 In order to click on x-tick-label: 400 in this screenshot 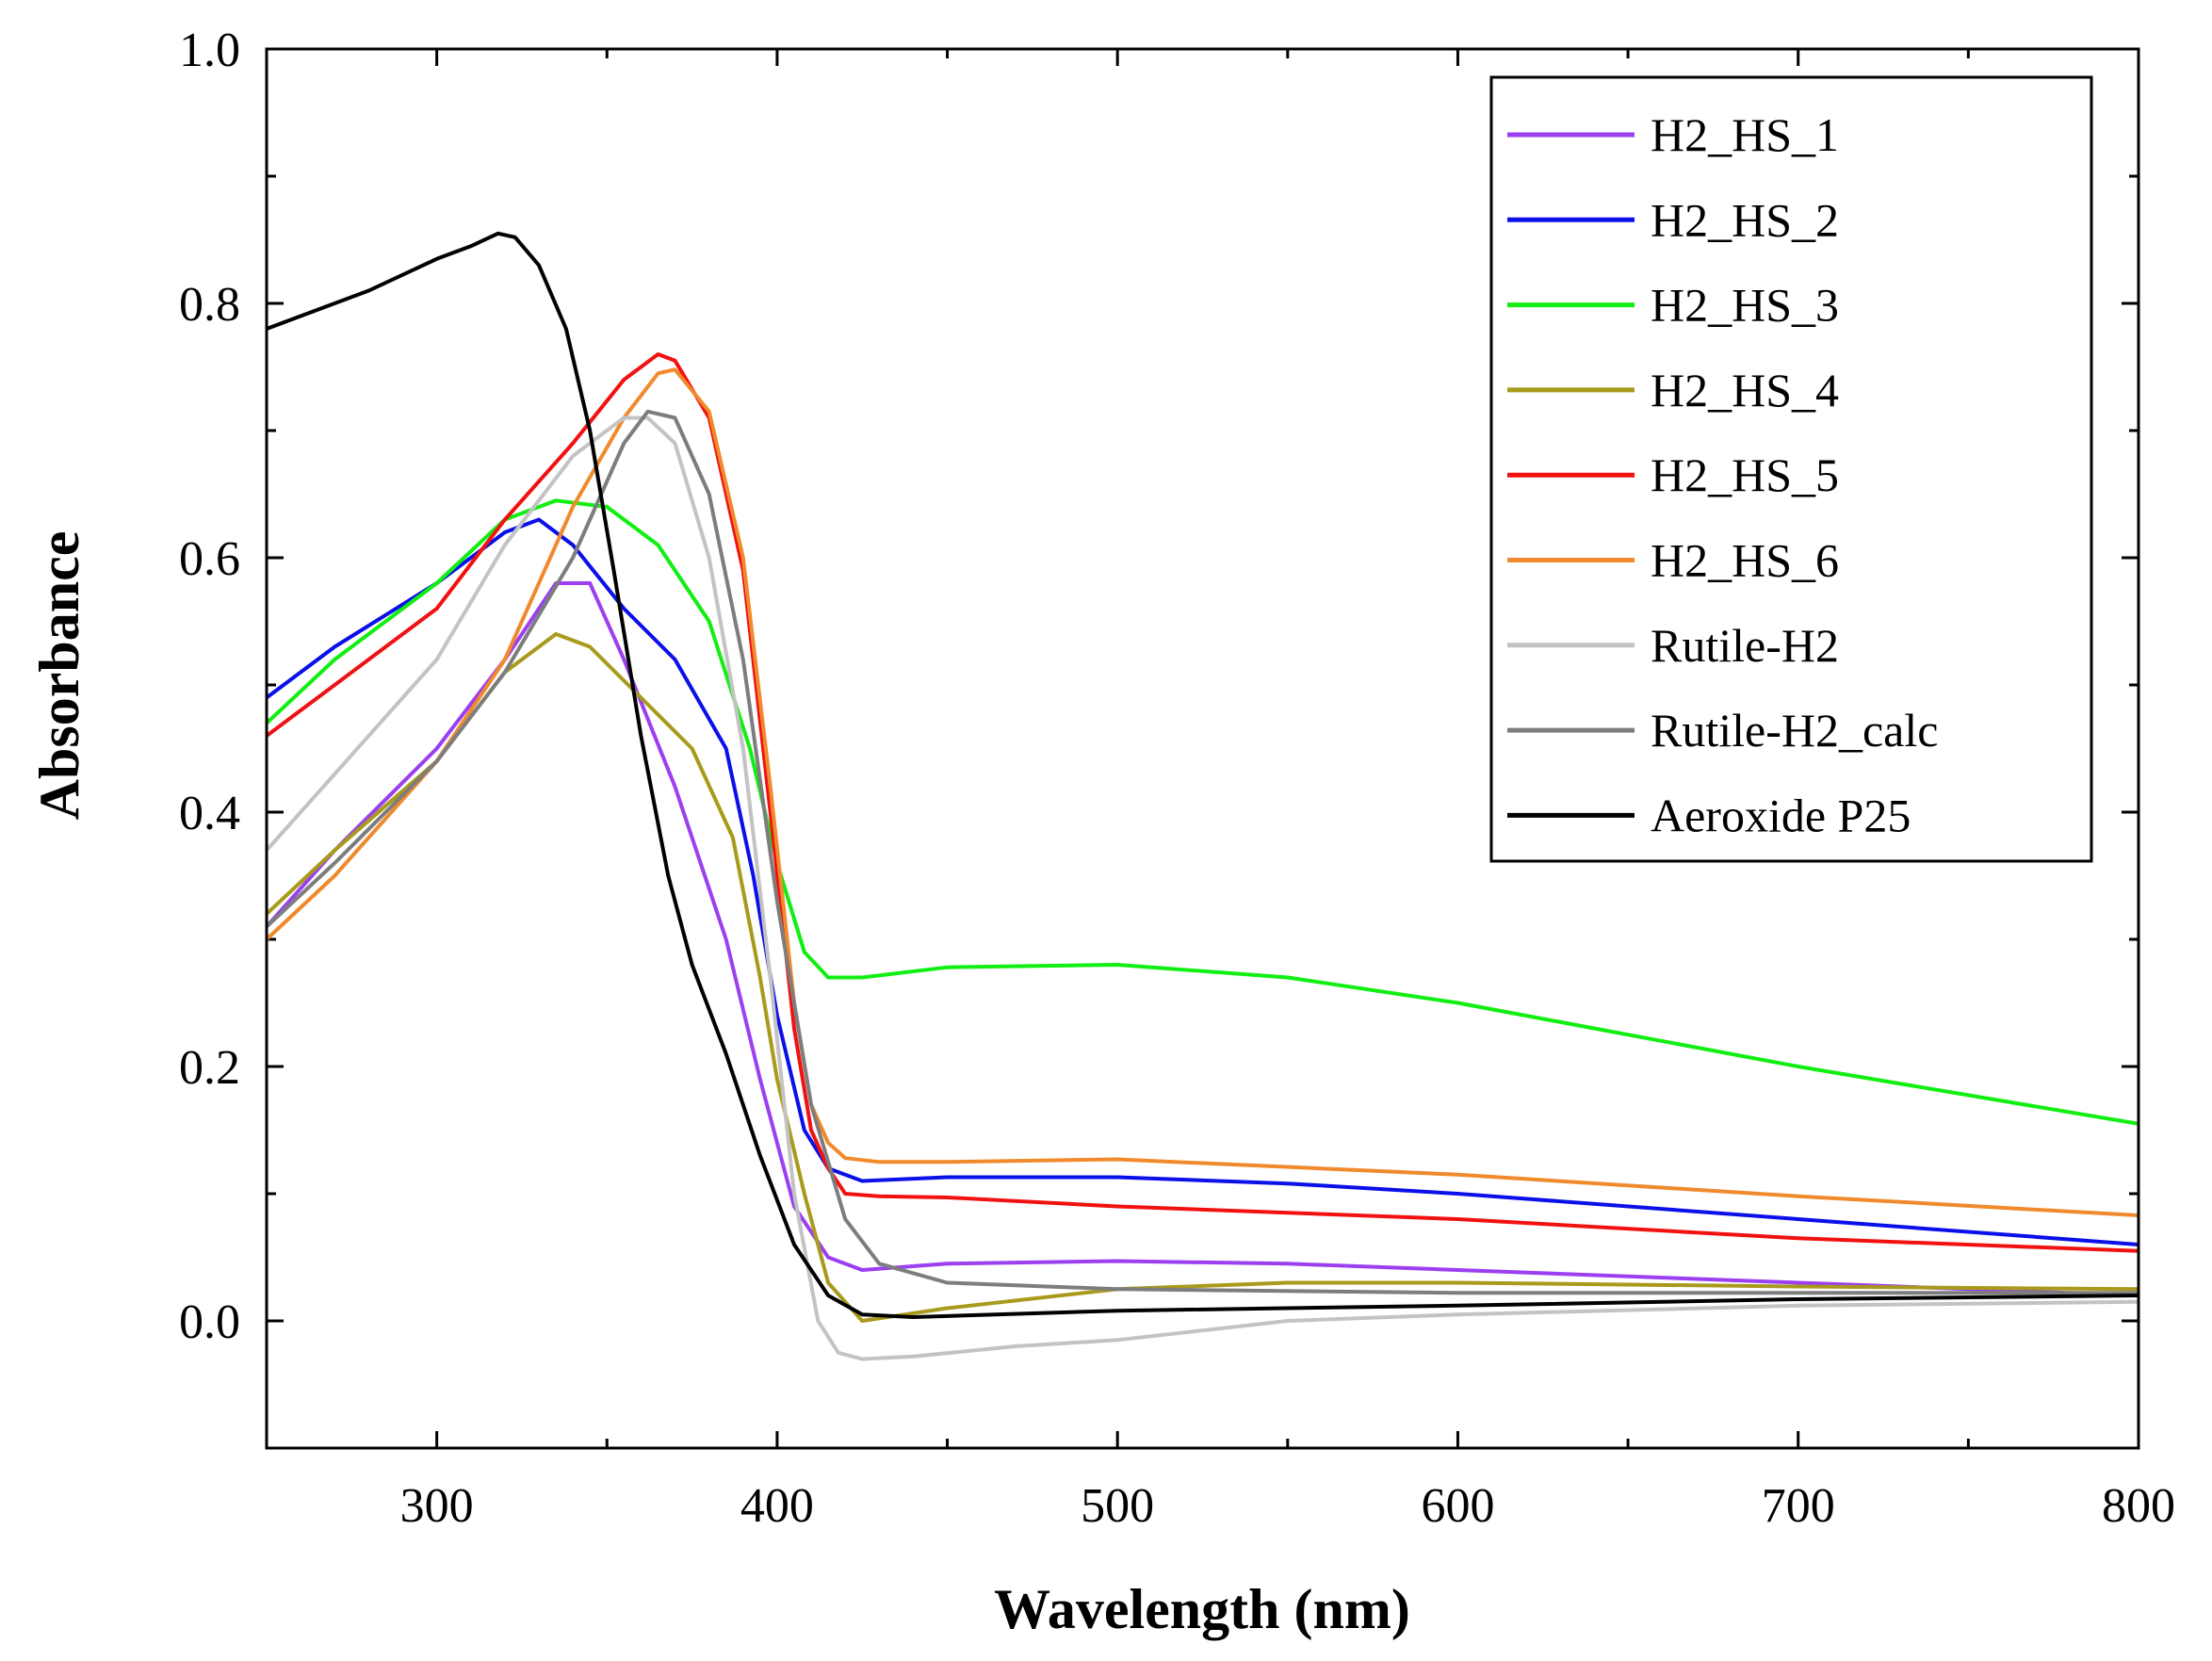, I will do `click(777, 1506)`.